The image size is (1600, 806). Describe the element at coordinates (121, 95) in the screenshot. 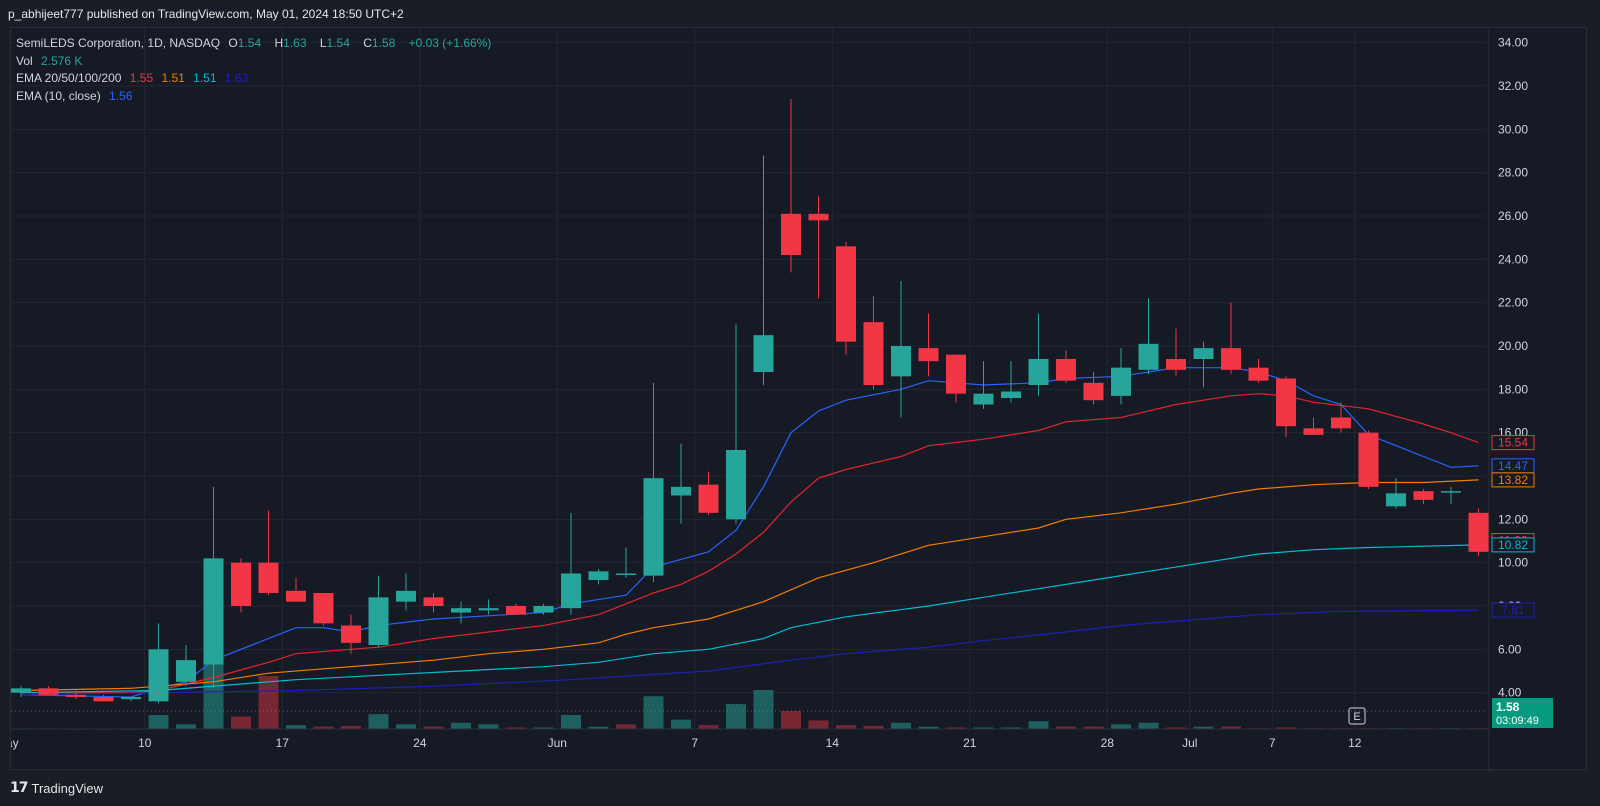

I see `ema10-value: 1.56` at that location.